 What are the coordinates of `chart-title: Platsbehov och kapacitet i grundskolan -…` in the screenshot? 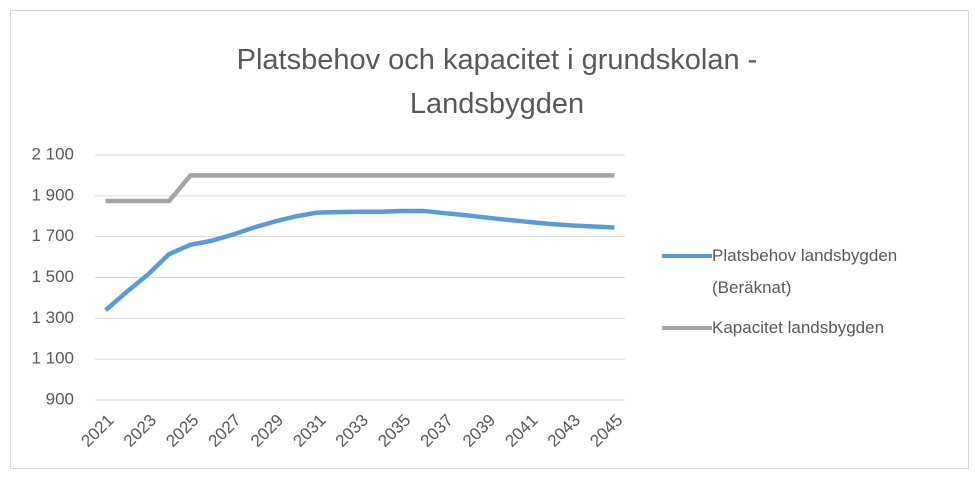 It's located at (497, 82).